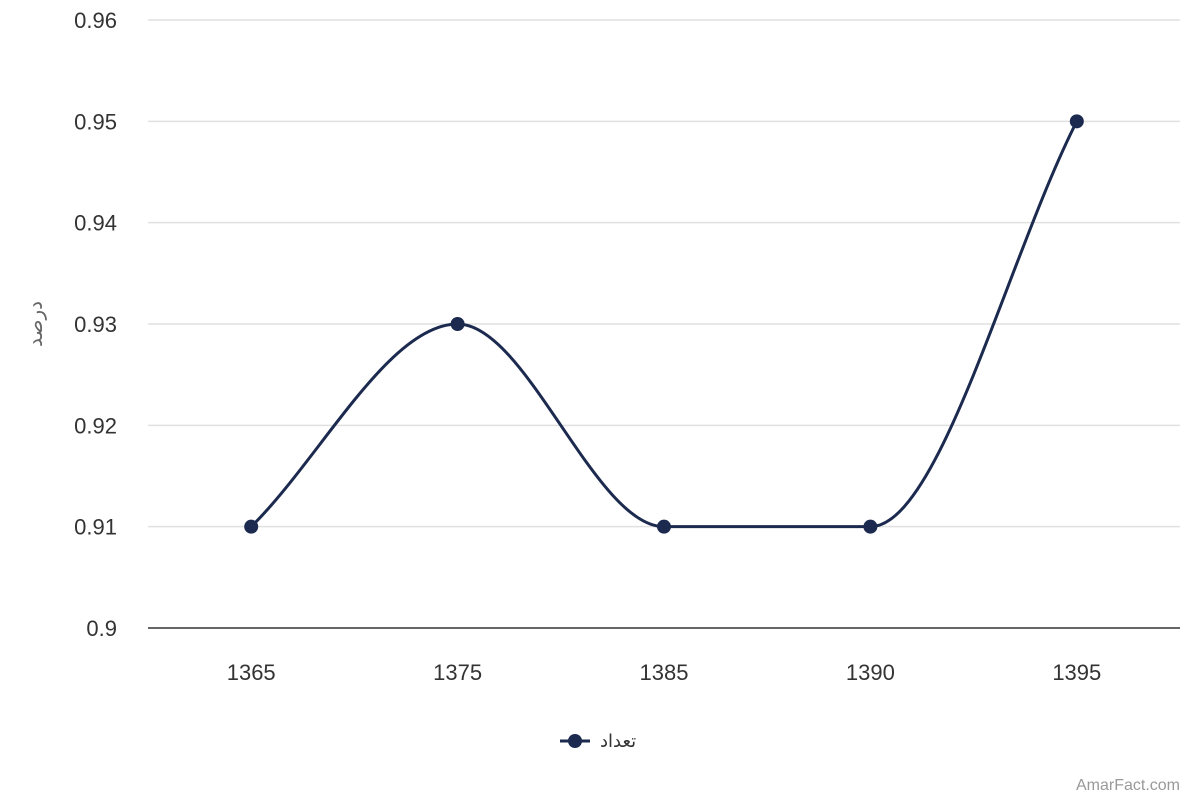 This screenshot has height=800, width=1200. I want to click on x-tick-label: 1395, so click(1076, 672).